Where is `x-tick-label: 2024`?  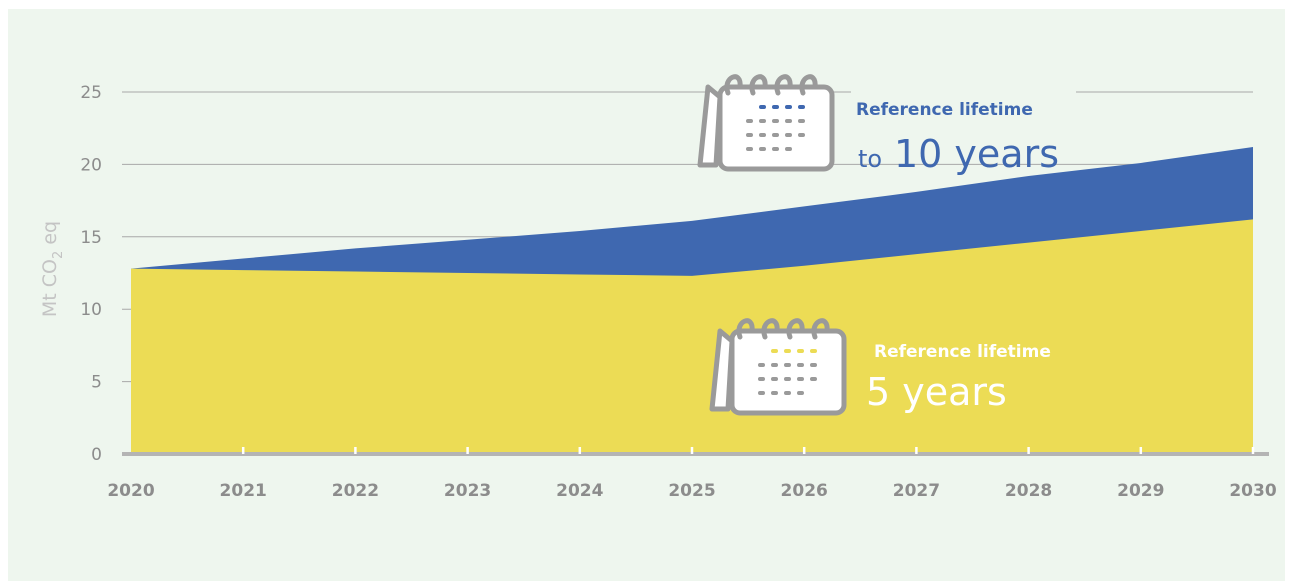
x-tick-label: 2024 is located at coordinates (579, 491).